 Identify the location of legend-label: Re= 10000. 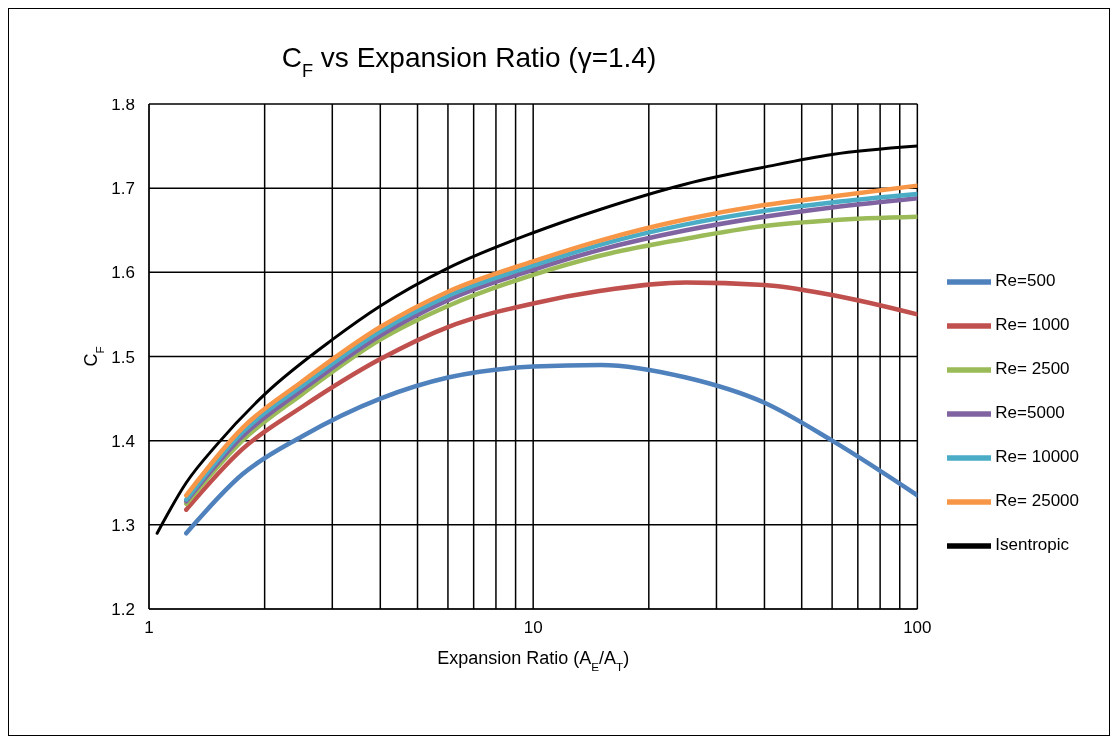
(1037, 457).